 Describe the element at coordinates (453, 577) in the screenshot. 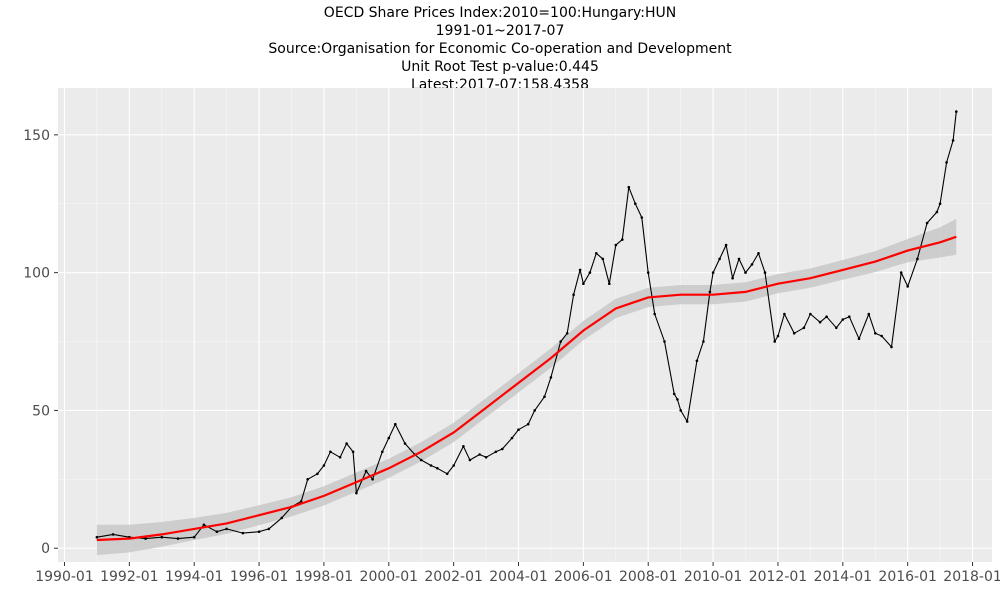

I see `x-tick-label: 2002-01` at that location.